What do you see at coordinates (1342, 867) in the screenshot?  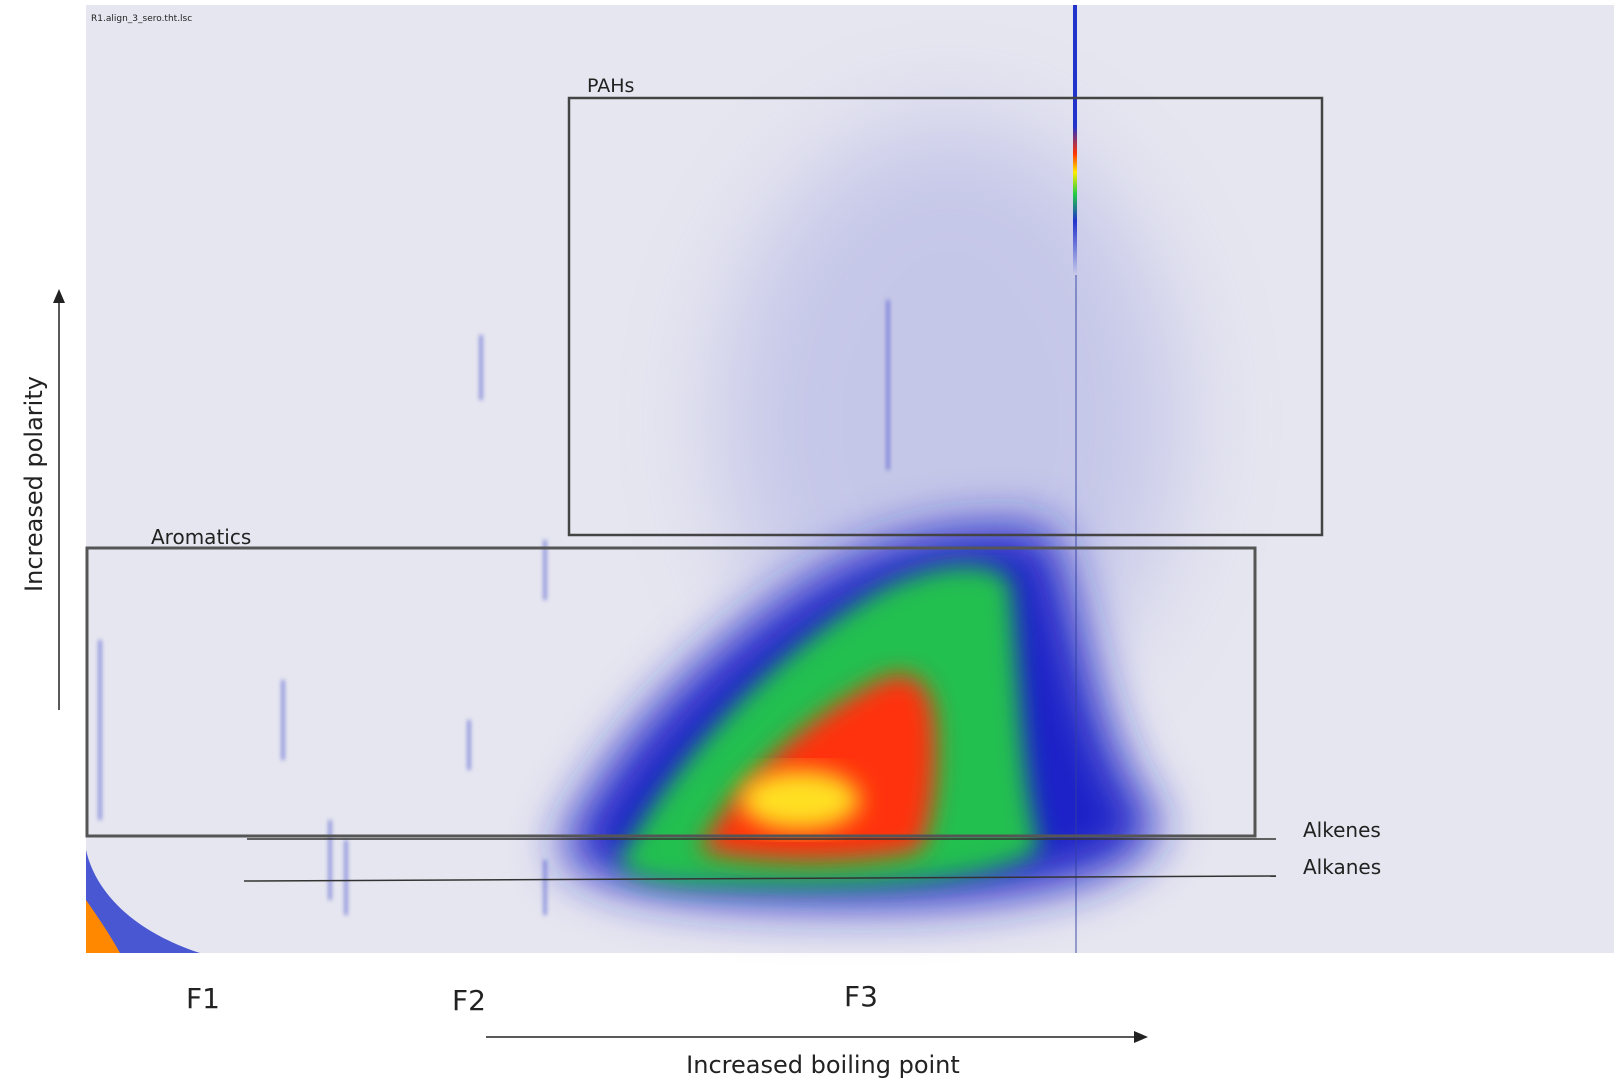 I see `line-label: Alkanes` at bounding box center [1342, 867].